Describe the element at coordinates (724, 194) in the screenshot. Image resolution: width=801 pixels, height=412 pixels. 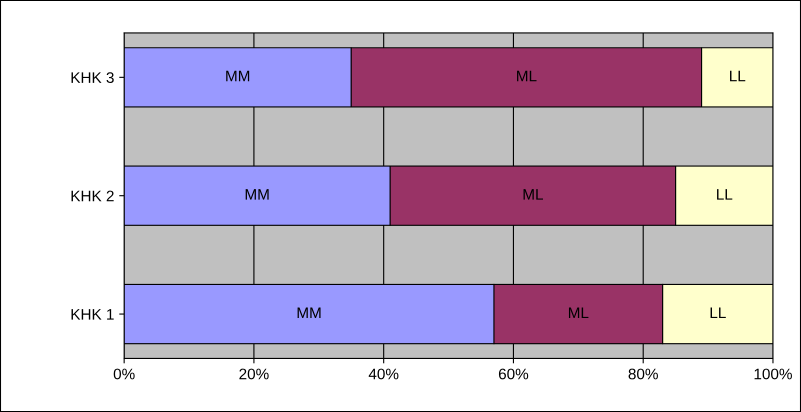
I see `series-label: LL` at that location.